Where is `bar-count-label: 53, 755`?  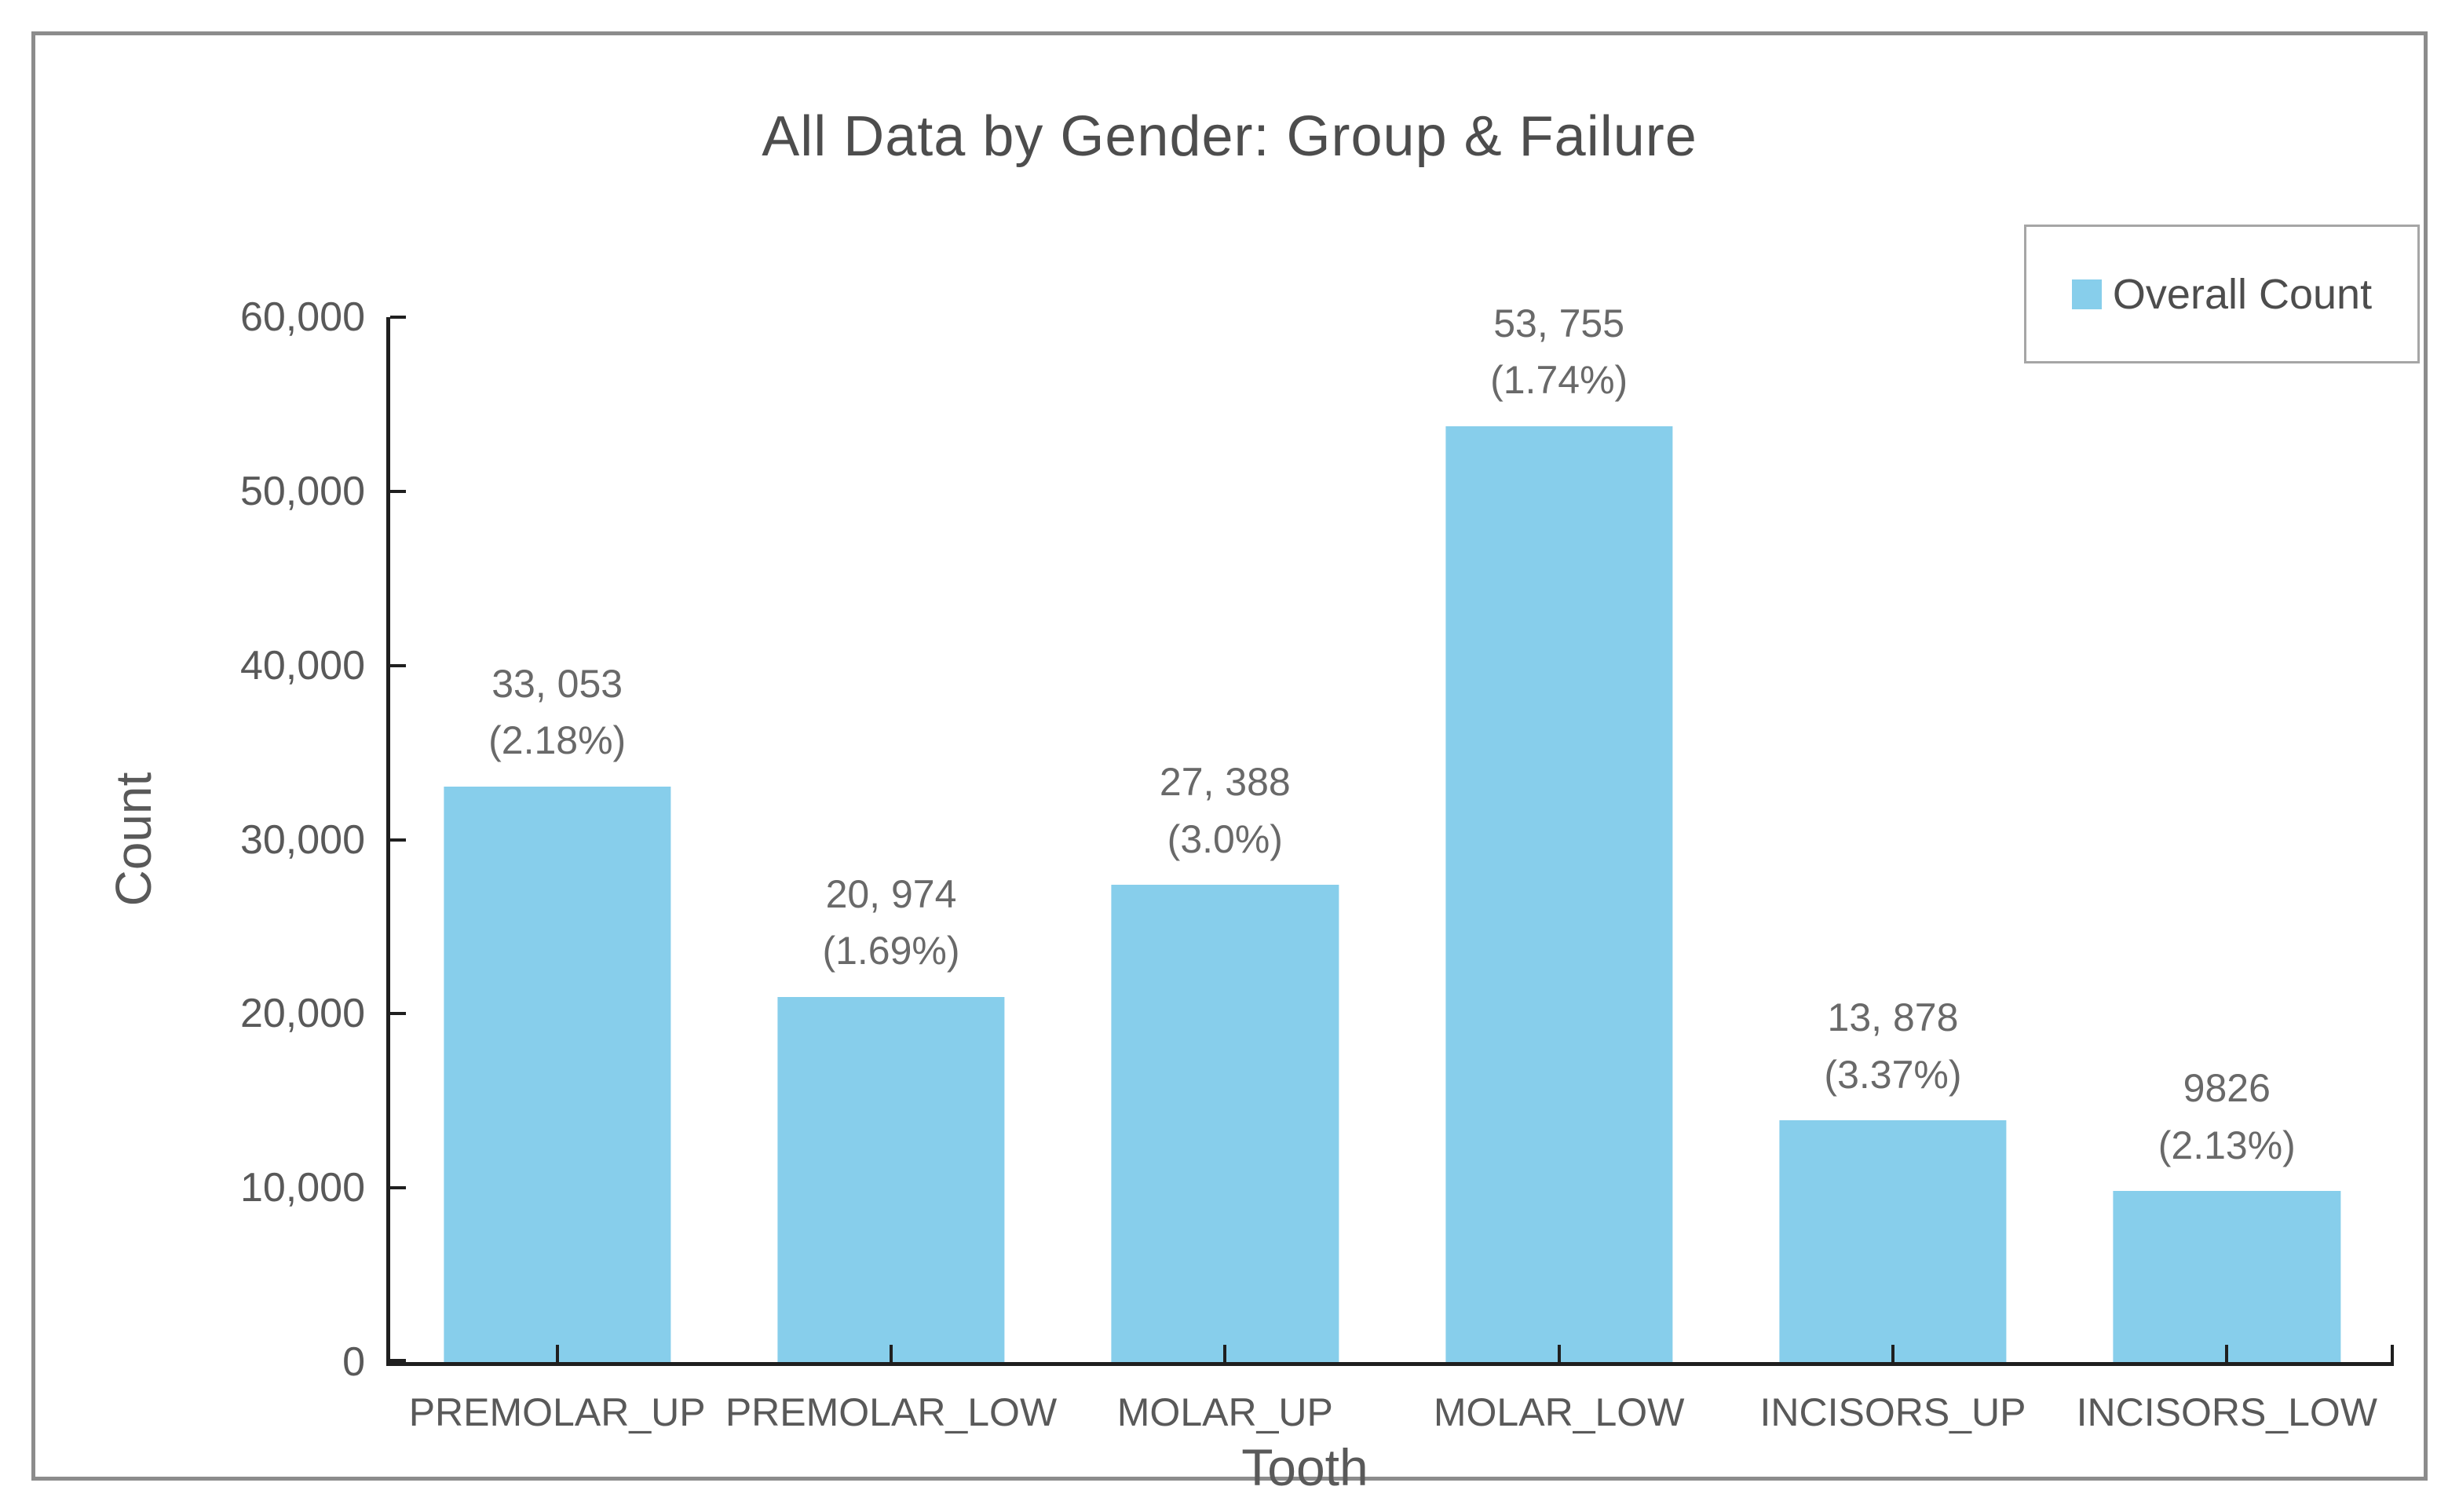 bar-count-label: 53, 755 is located at coordinates (1559, 323).